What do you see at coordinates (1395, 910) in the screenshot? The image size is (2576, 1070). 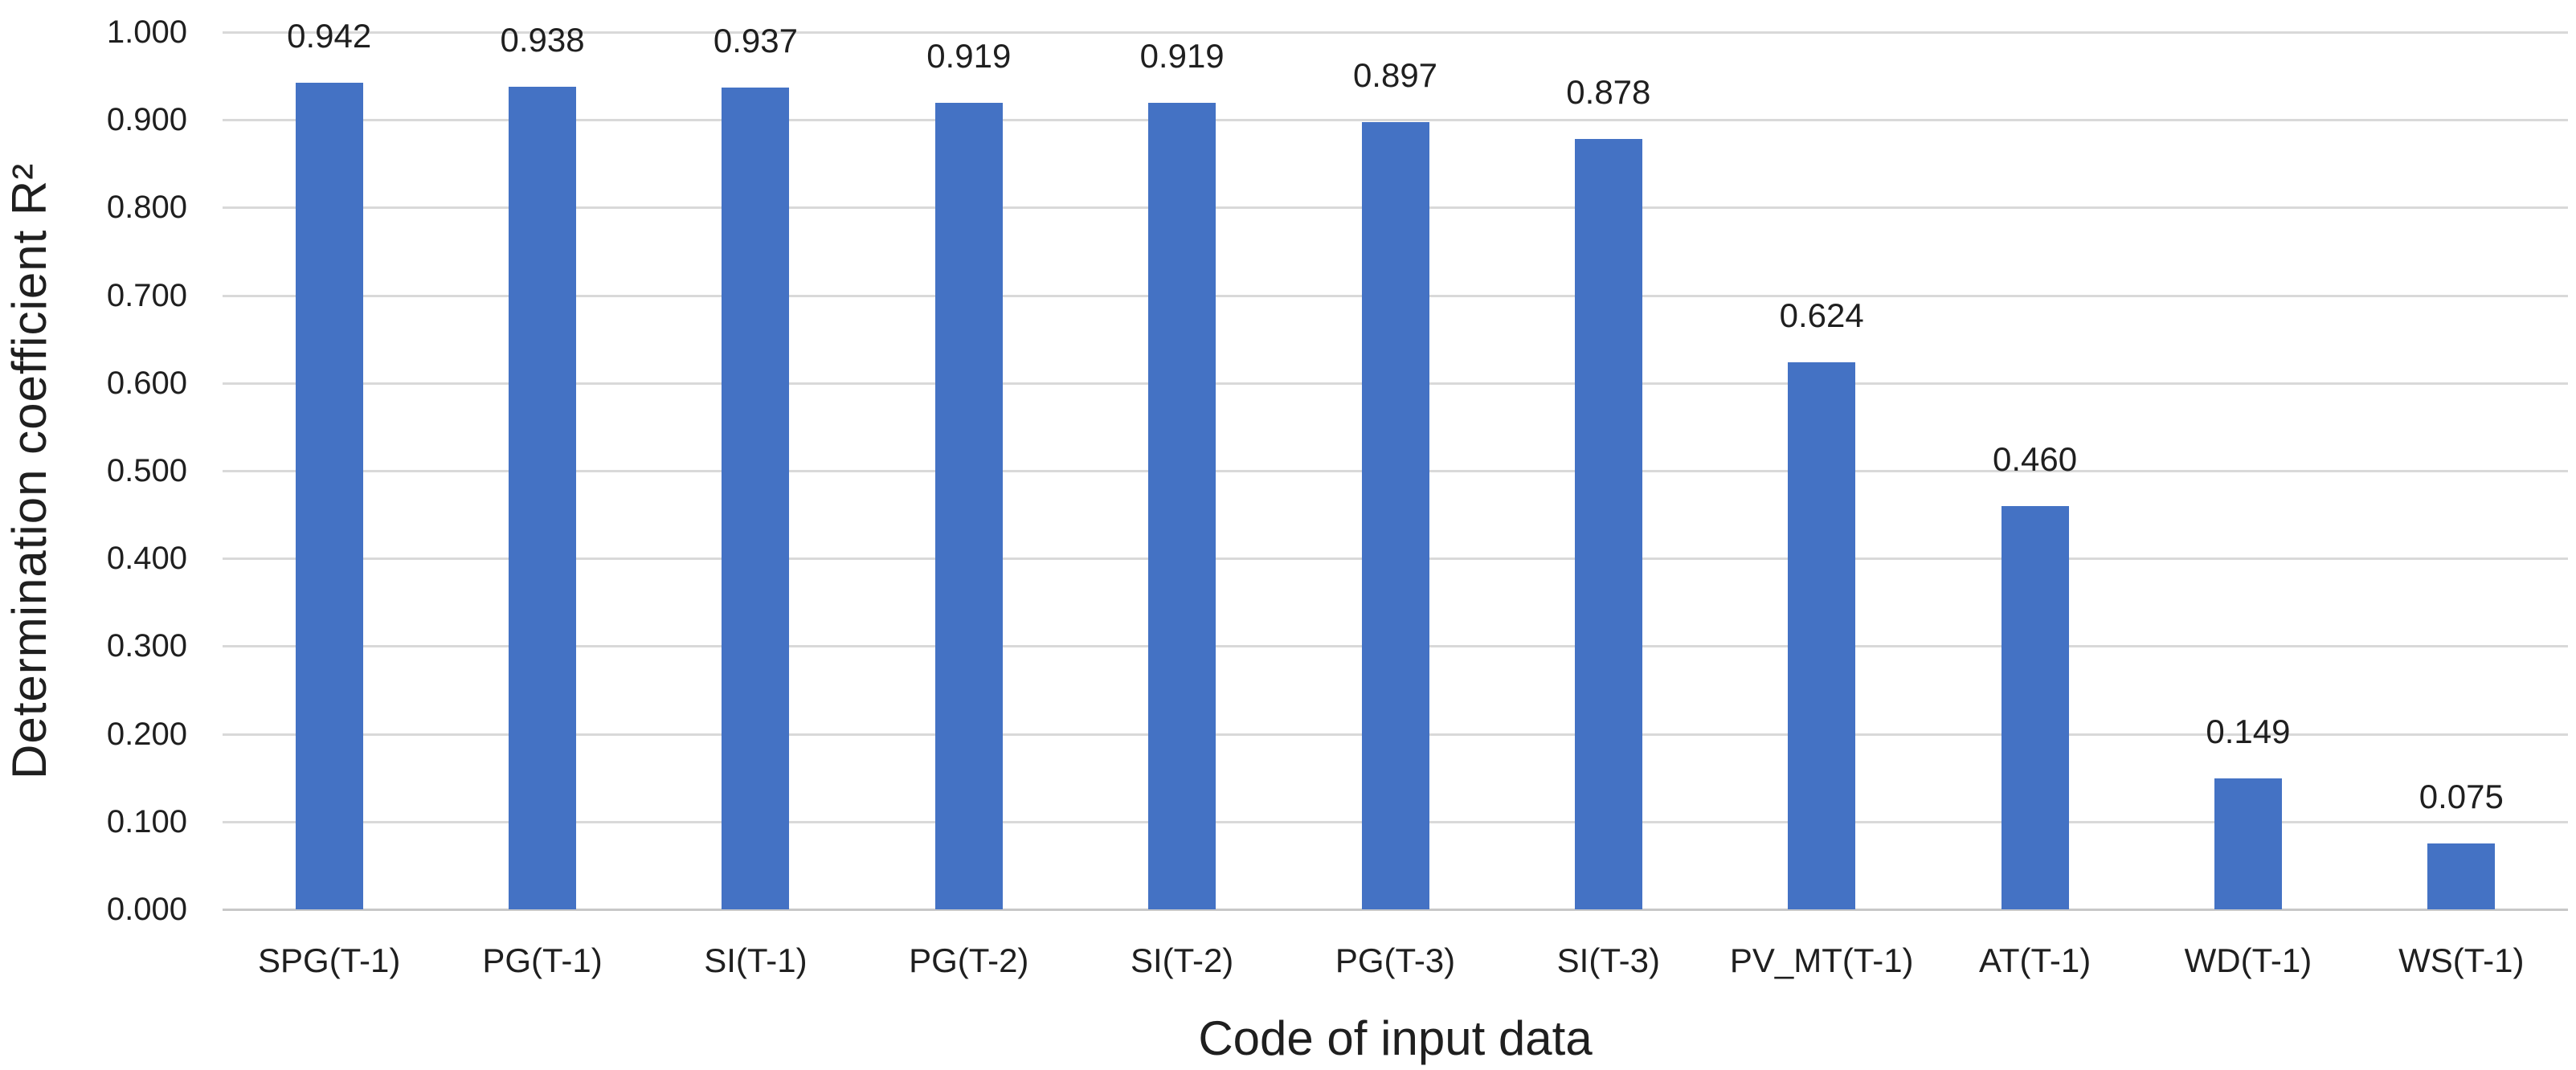 I see `x-axis-line` at bounding box center [1395, 910].